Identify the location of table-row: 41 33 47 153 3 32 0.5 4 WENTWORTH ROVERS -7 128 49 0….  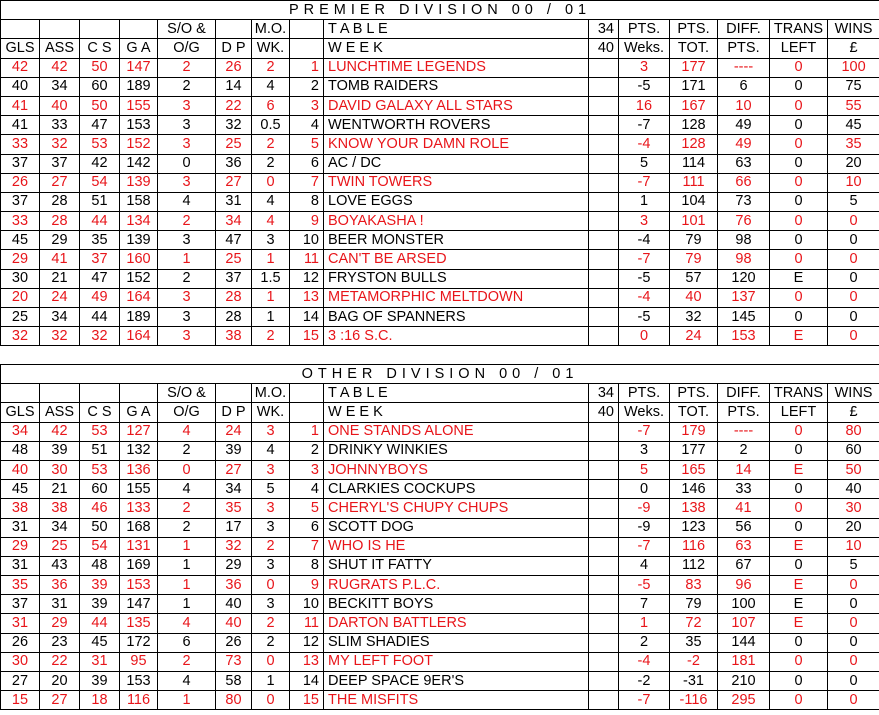
(439, 125).